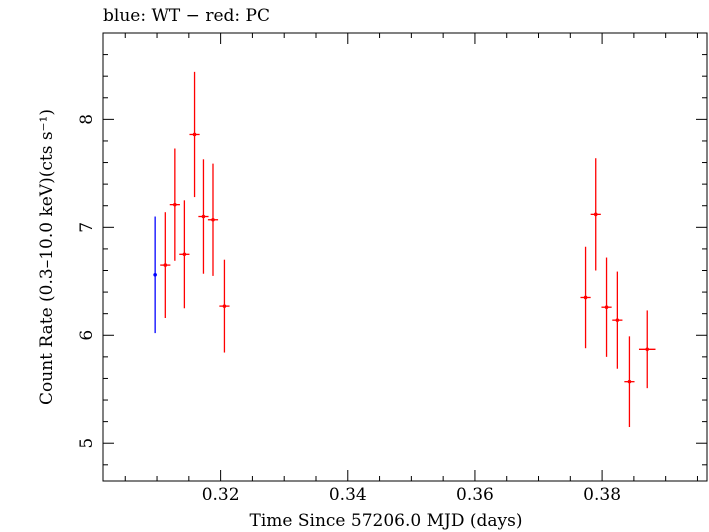 The width and height of the screenshot is (709, 532). Describe the element at coordinates (475, 495) in the screenshot. I see `x-tick-label: 0.36` at that location.